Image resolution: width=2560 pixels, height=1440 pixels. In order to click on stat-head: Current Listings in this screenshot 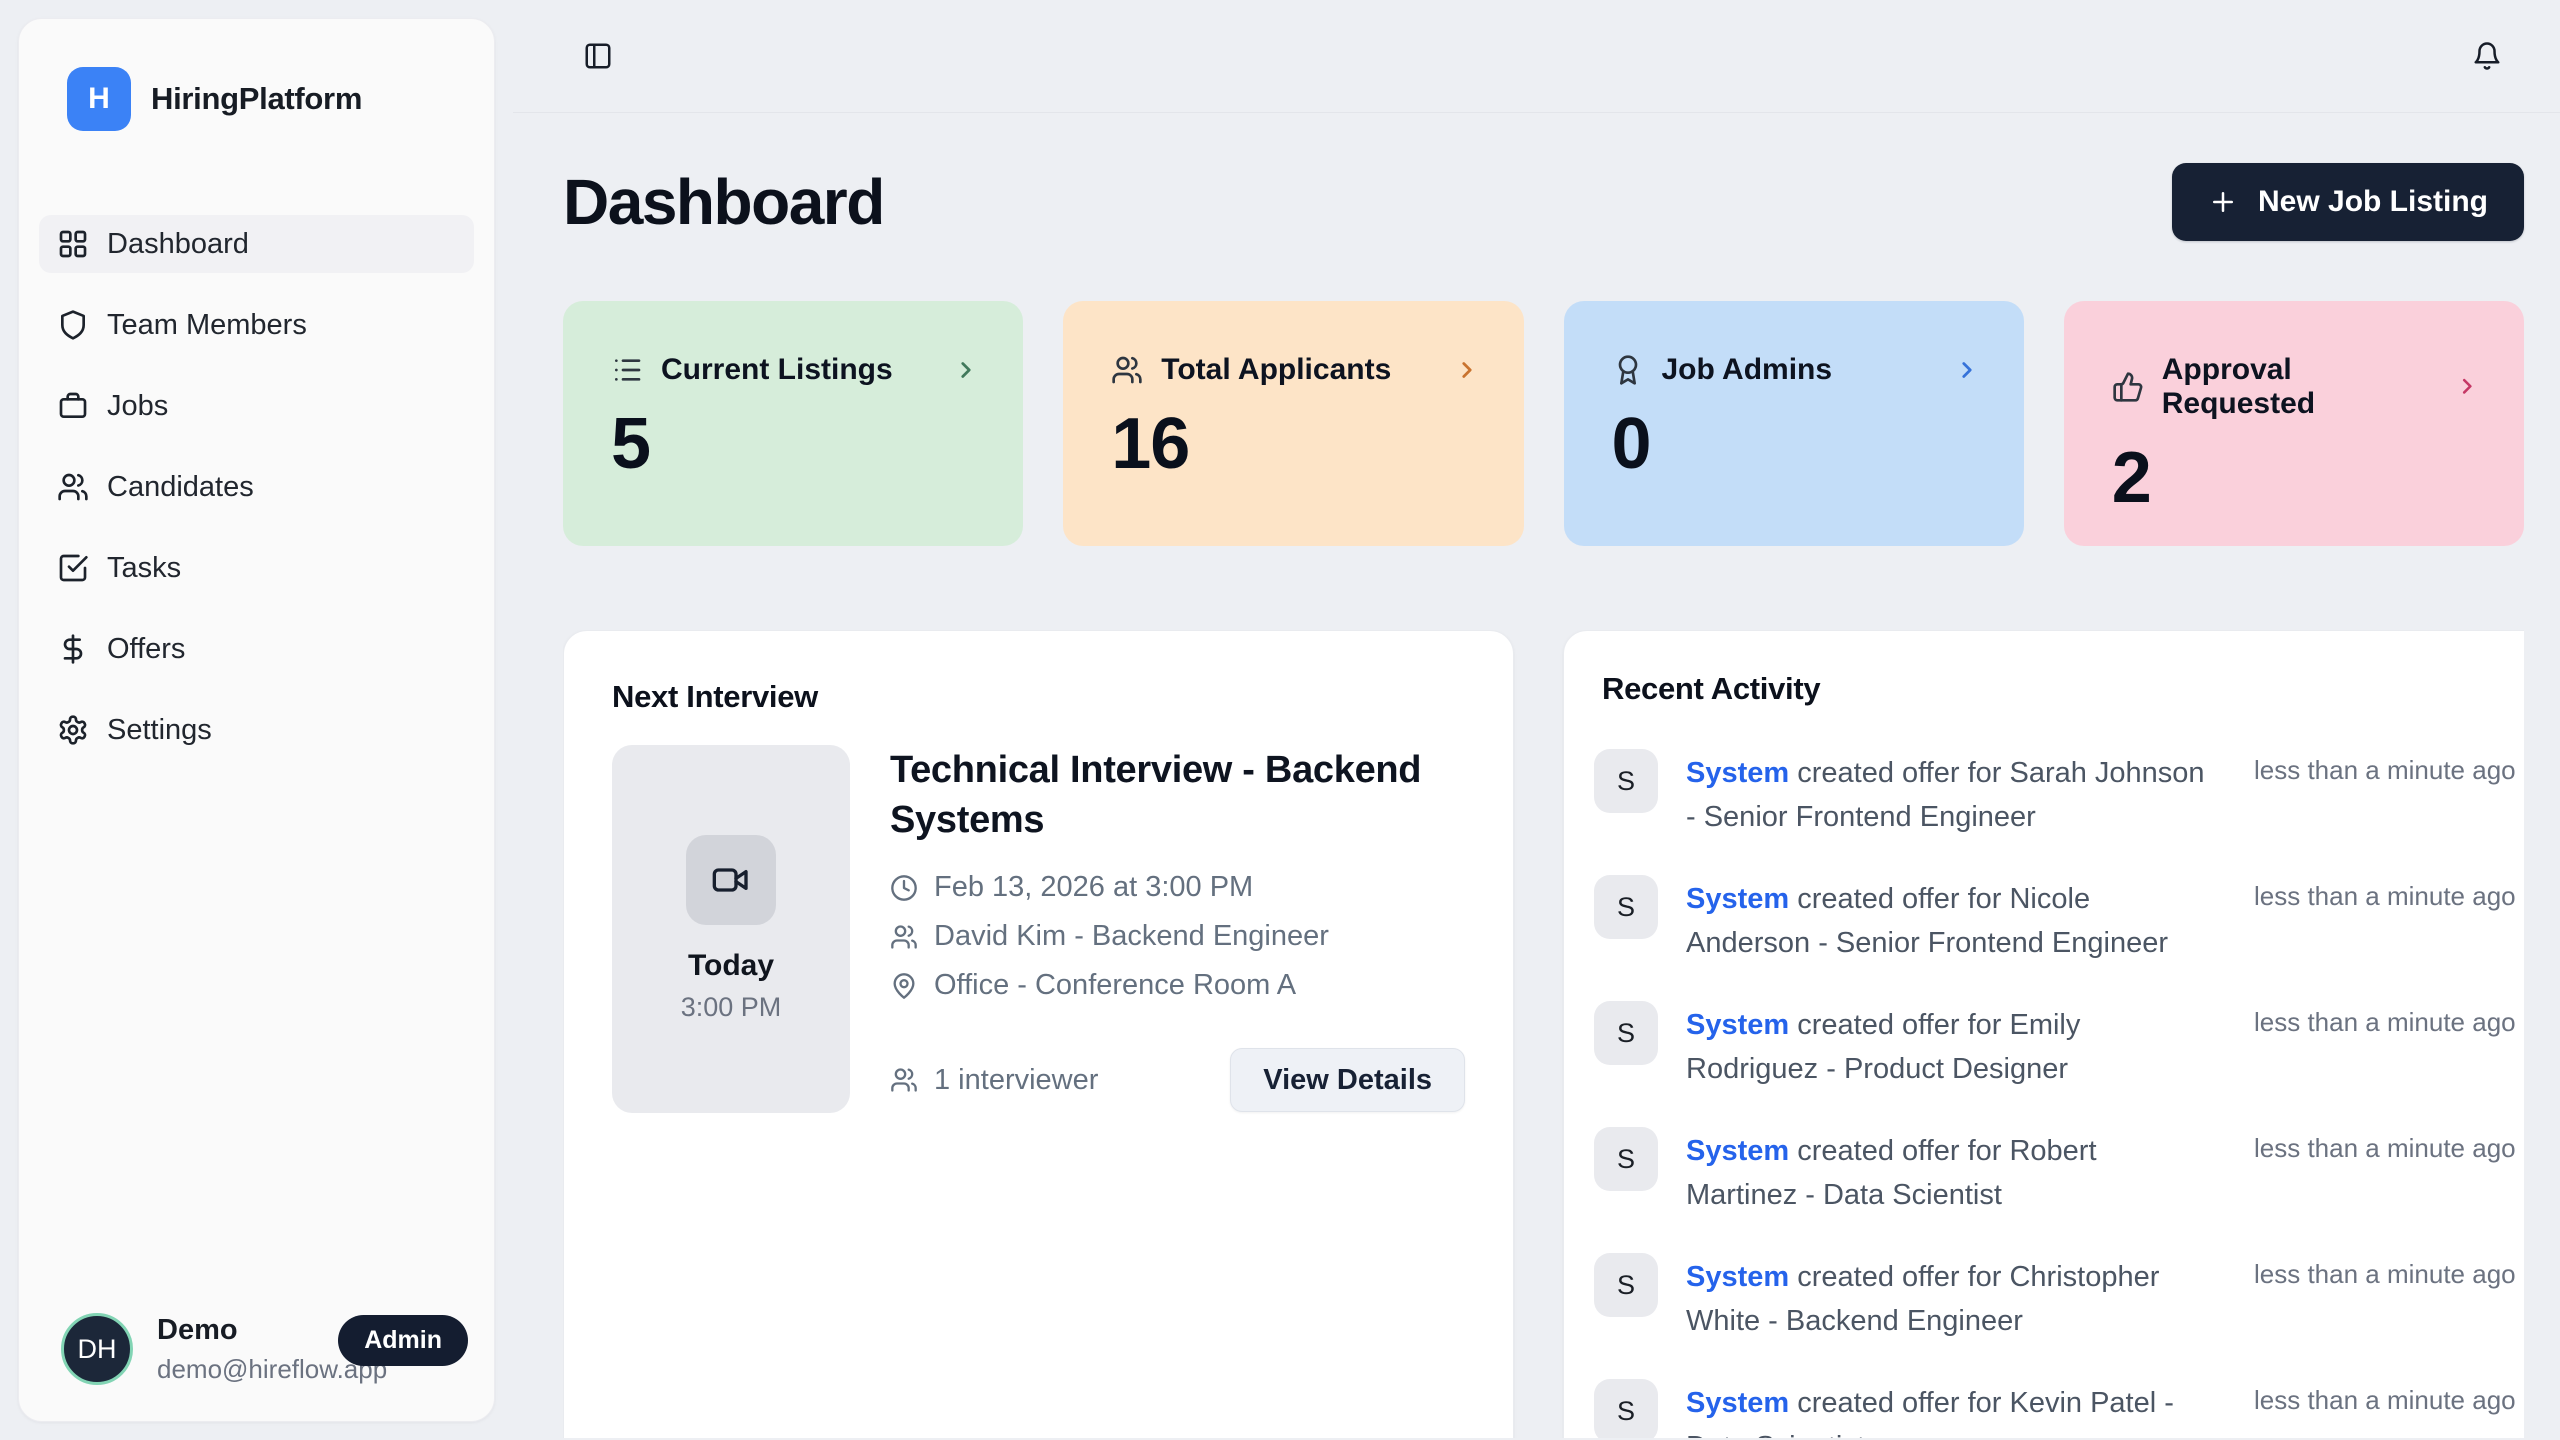, I will do `click(795, 370)`.